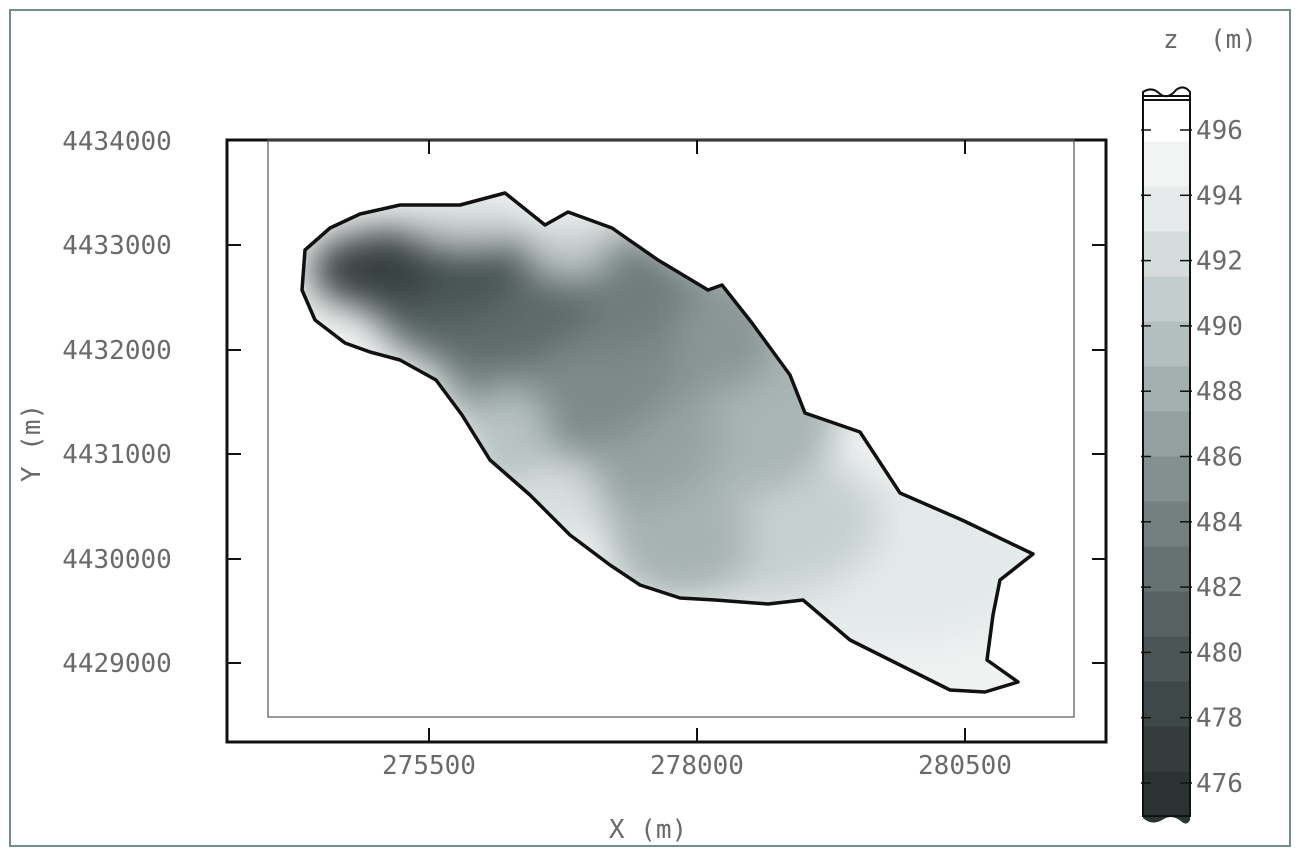  What do you see at coordinates (117, 664) in the screenshot?
I see `y-tick-label: 4429000` at bounding box center [117, 664].